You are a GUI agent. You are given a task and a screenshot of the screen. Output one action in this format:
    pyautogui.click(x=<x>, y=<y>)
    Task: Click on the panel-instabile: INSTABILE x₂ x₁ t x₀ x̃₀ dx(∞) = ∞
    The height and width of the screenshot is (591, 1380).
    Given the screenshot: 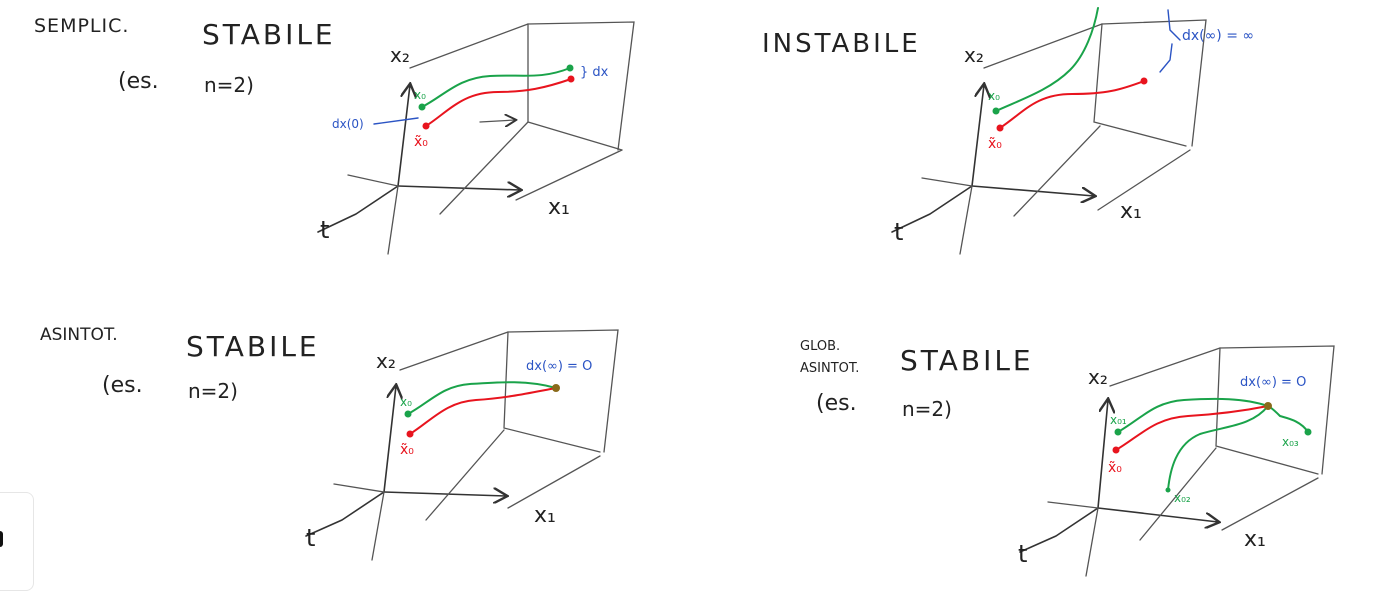 What is the action you would take?
    pyautogui.click(x=1008, y=131)
    